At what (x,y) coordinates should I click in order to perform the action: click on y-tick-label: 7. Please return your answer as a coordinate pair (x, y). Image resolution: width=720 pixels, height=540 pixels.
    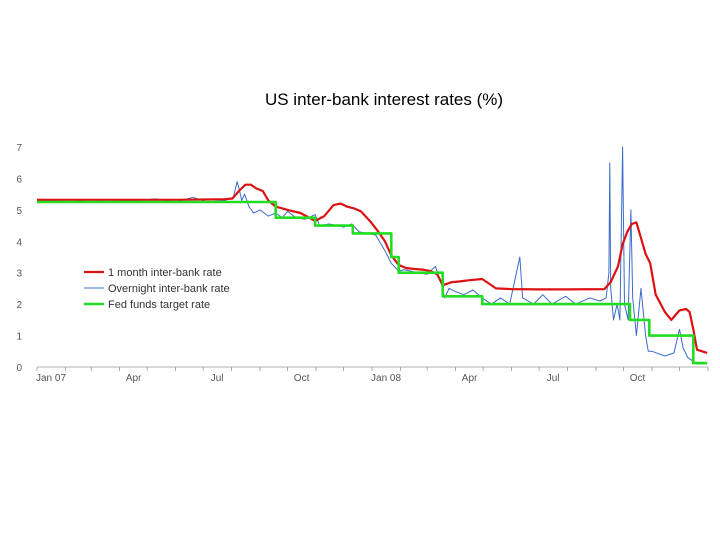
    Looking at the image, I should click on (19, 148).